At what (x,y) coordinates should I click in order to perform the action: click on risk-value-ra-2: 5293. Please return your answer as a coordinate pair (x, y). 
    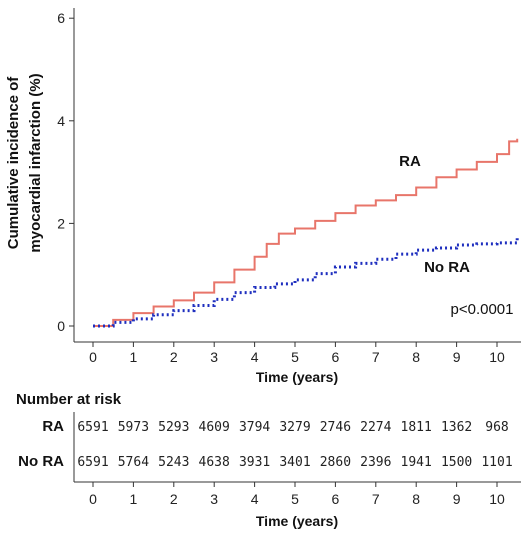
    Looking at the image, I should click on (173, 427).